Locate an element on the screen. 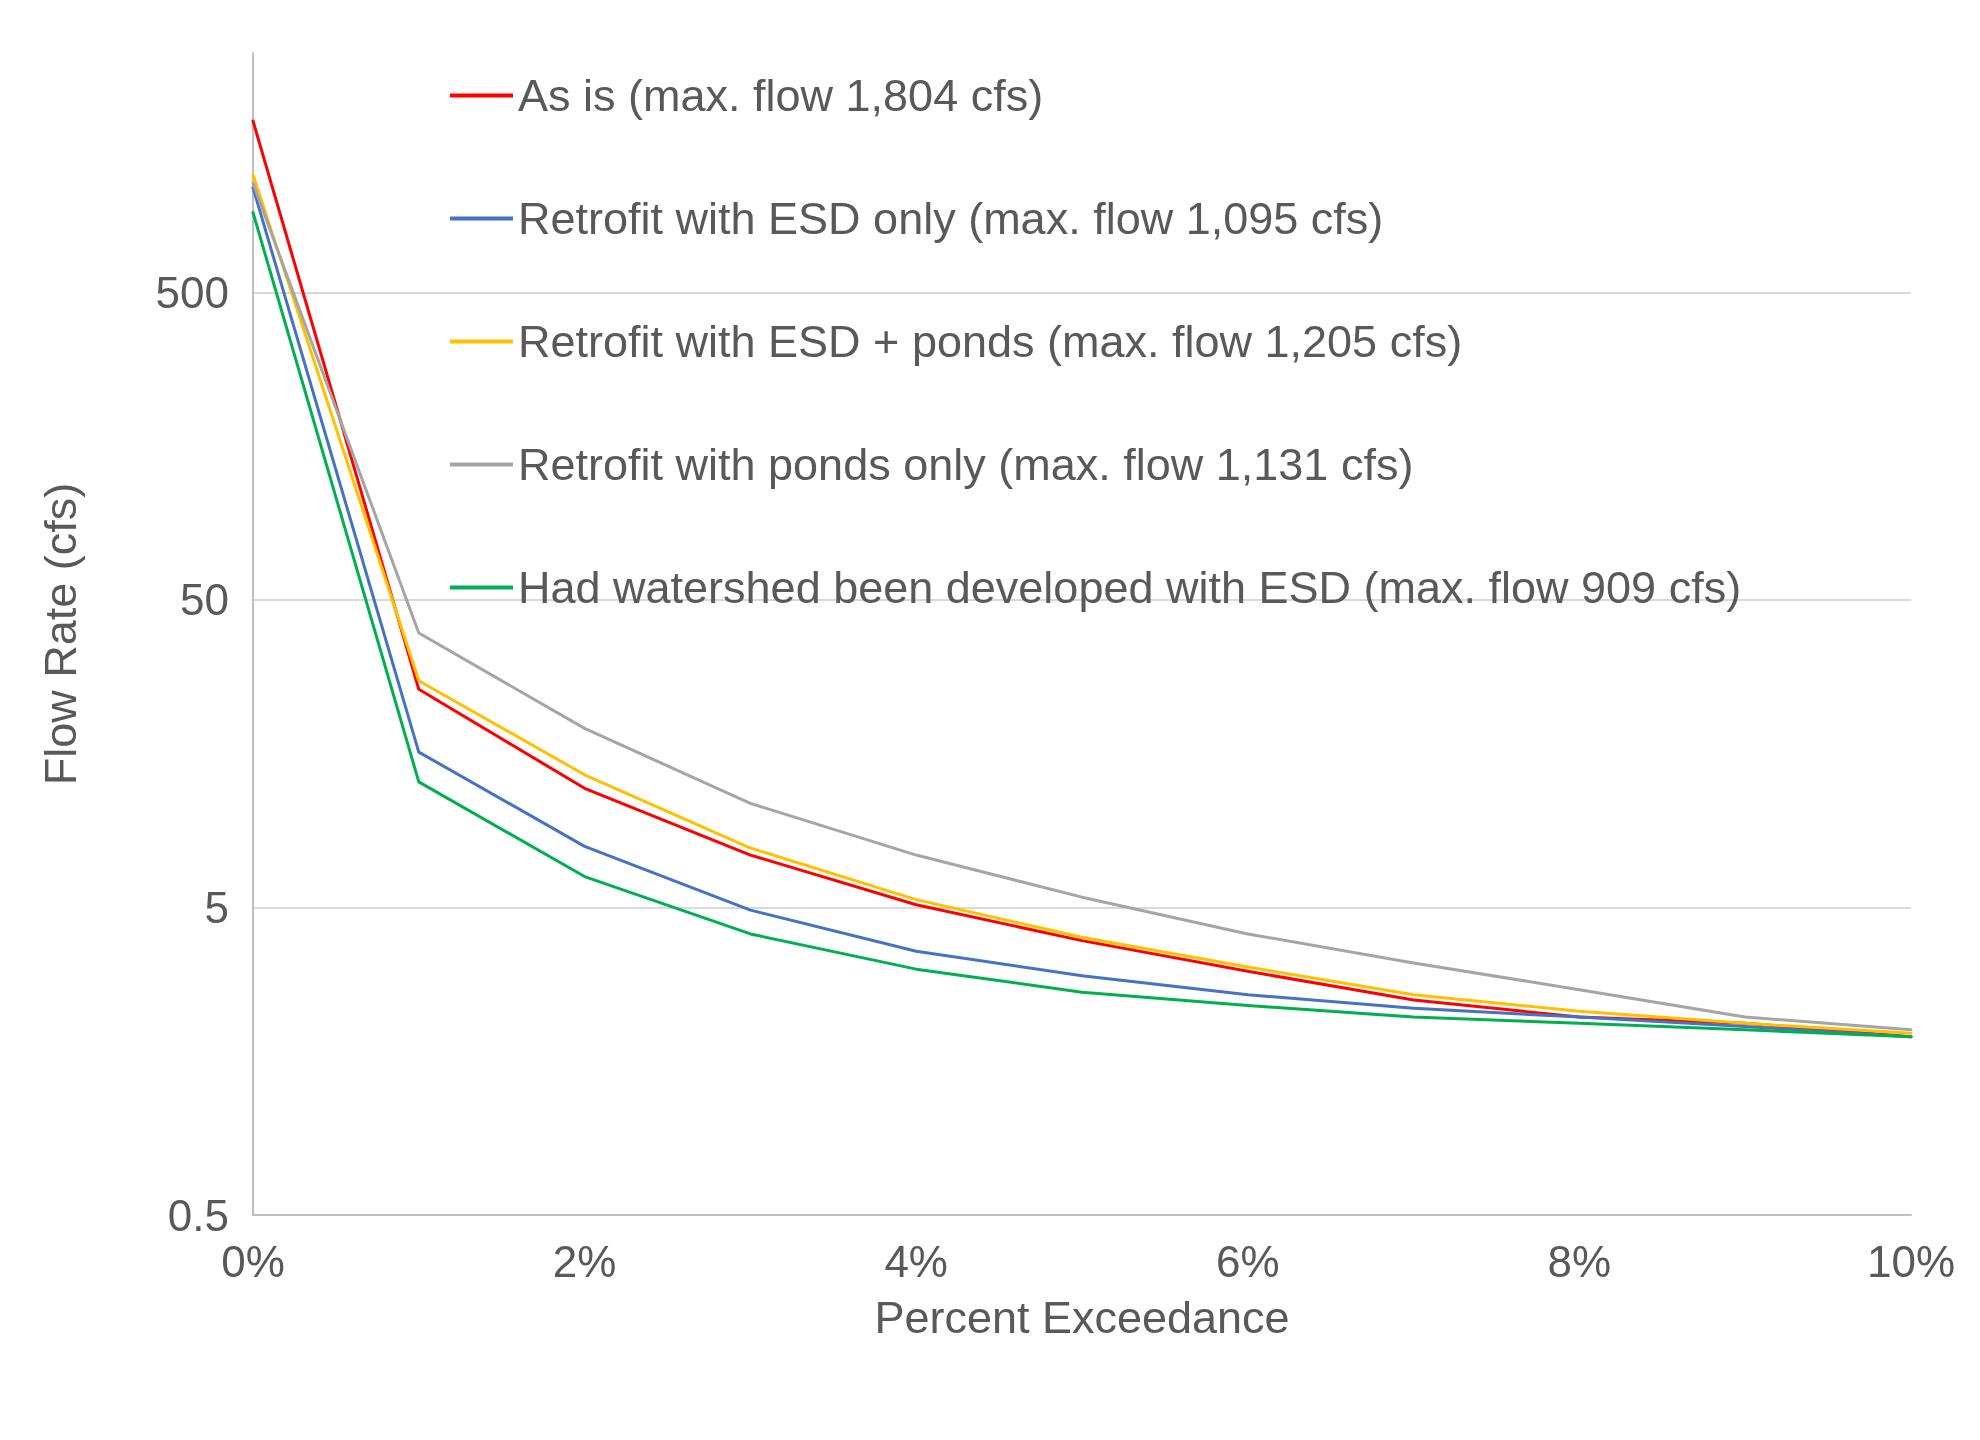 The height and width of the screenshot is (1440, 1980). x-axis-title: Percent Exceedance is located at coordinates (1082, 1317).